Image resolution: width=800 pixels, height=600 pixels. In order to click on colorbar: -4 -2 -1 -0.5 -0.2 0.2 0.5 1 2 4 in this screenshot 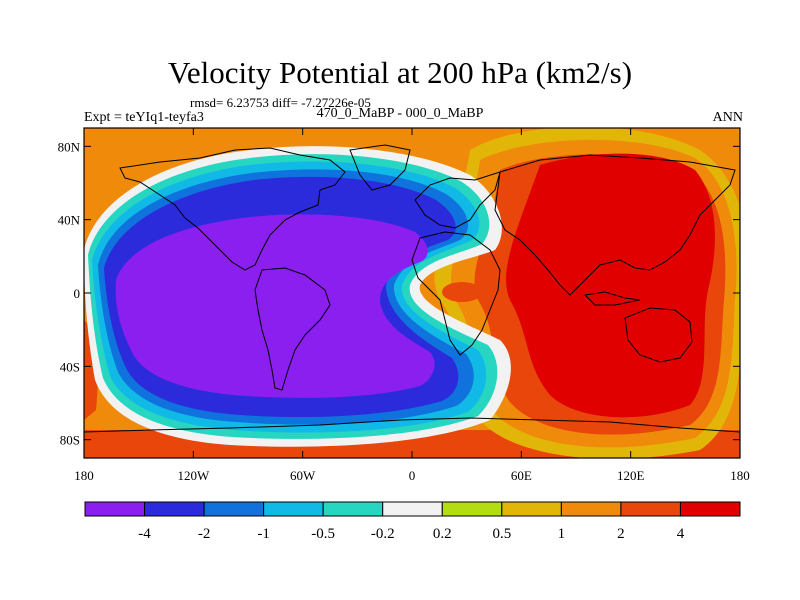, I will do `click(412, 521)`.